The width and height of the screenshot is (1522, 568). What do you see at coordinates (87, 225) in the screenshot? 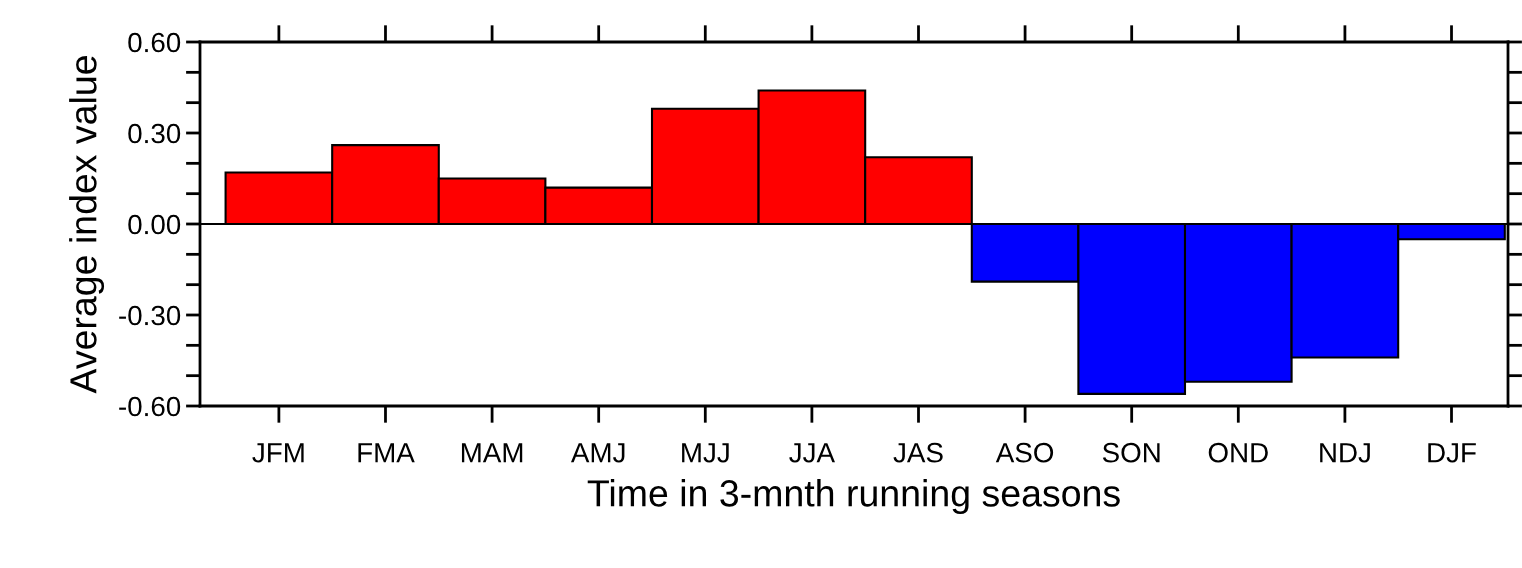
I see `y-axis-title: Average index value` at bounding box center [87, 225].